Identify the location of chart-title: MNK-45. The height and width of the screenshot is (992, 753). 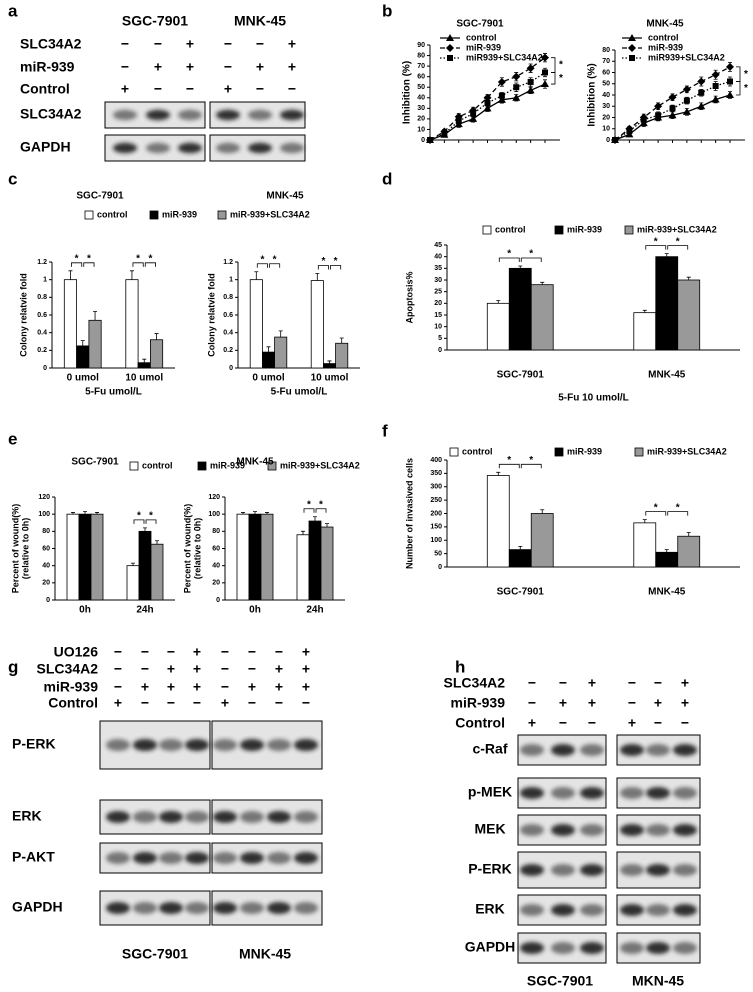
(285, 196).